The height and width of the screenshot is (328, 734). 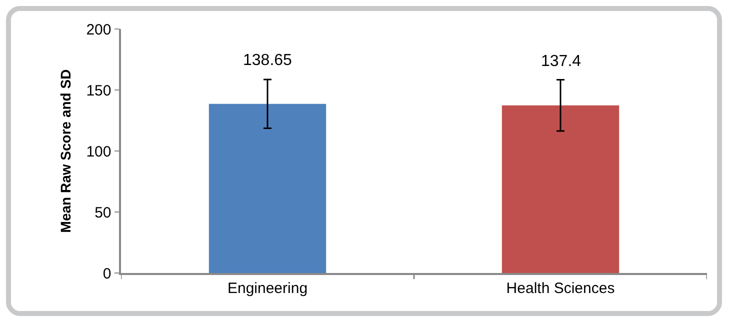 What do you see at coordinates (107, 273) in the screenshot?
I see `y-tick-label: 0` at bounding box center [107, 273].